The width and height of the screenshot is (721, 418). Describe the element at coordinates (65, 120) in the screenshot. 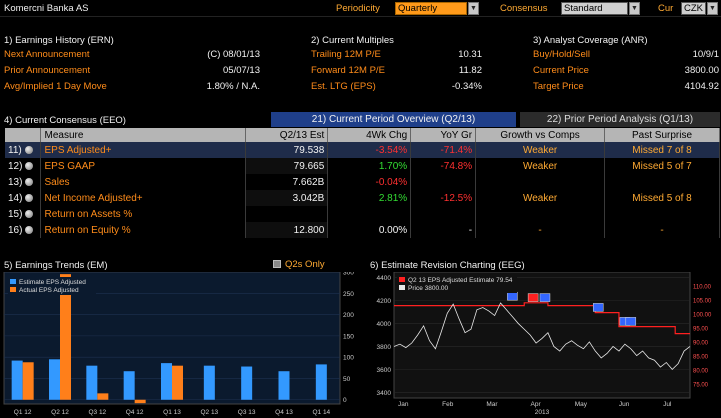

I see `current-consensus-title: 4) Current Consensus (EEO)` at that location.